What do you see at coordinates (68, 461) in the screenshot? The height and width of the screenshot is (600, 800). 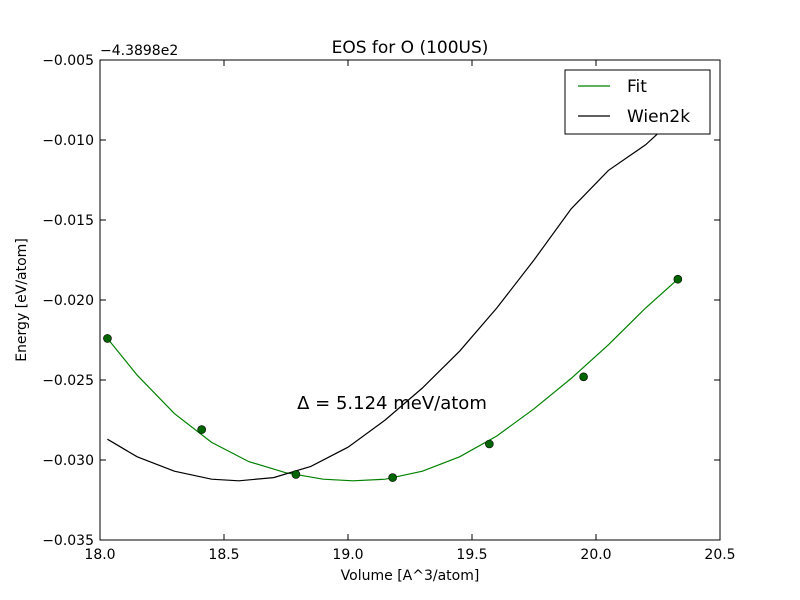 I see `y-tick-label: −0.030` at bounding box center [68, 461].